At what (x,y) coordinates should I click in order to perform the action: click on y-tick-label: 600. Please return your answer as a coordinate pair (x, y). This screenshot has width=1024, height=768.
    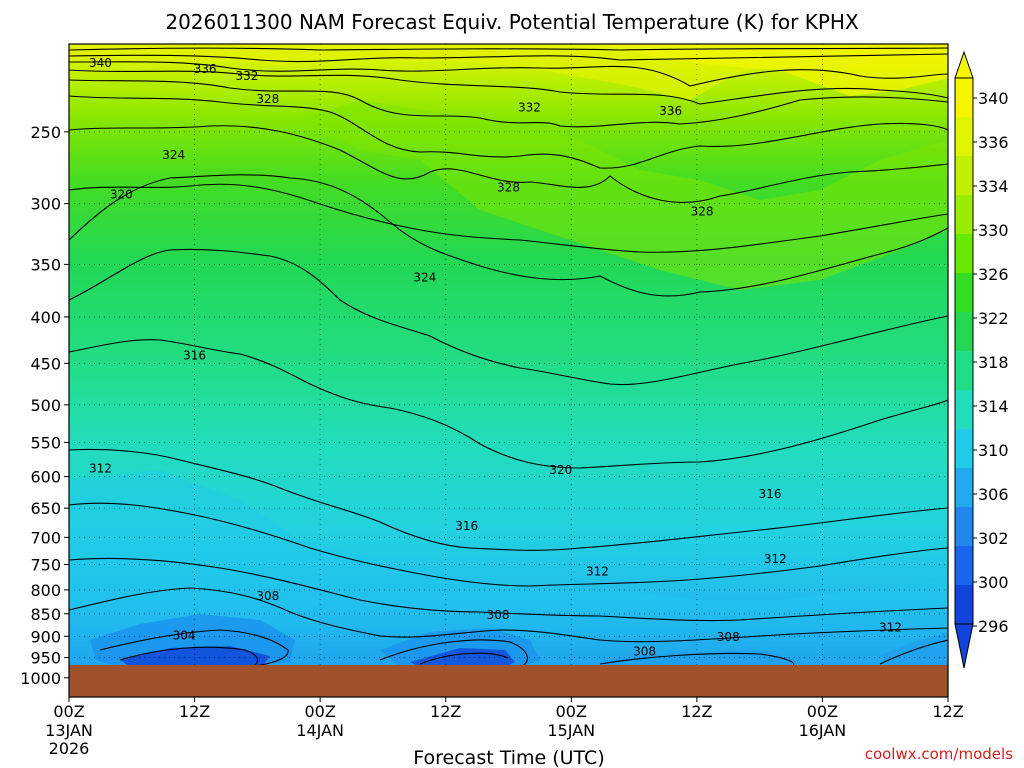
    Looking at the image, I should click on (45, 477).